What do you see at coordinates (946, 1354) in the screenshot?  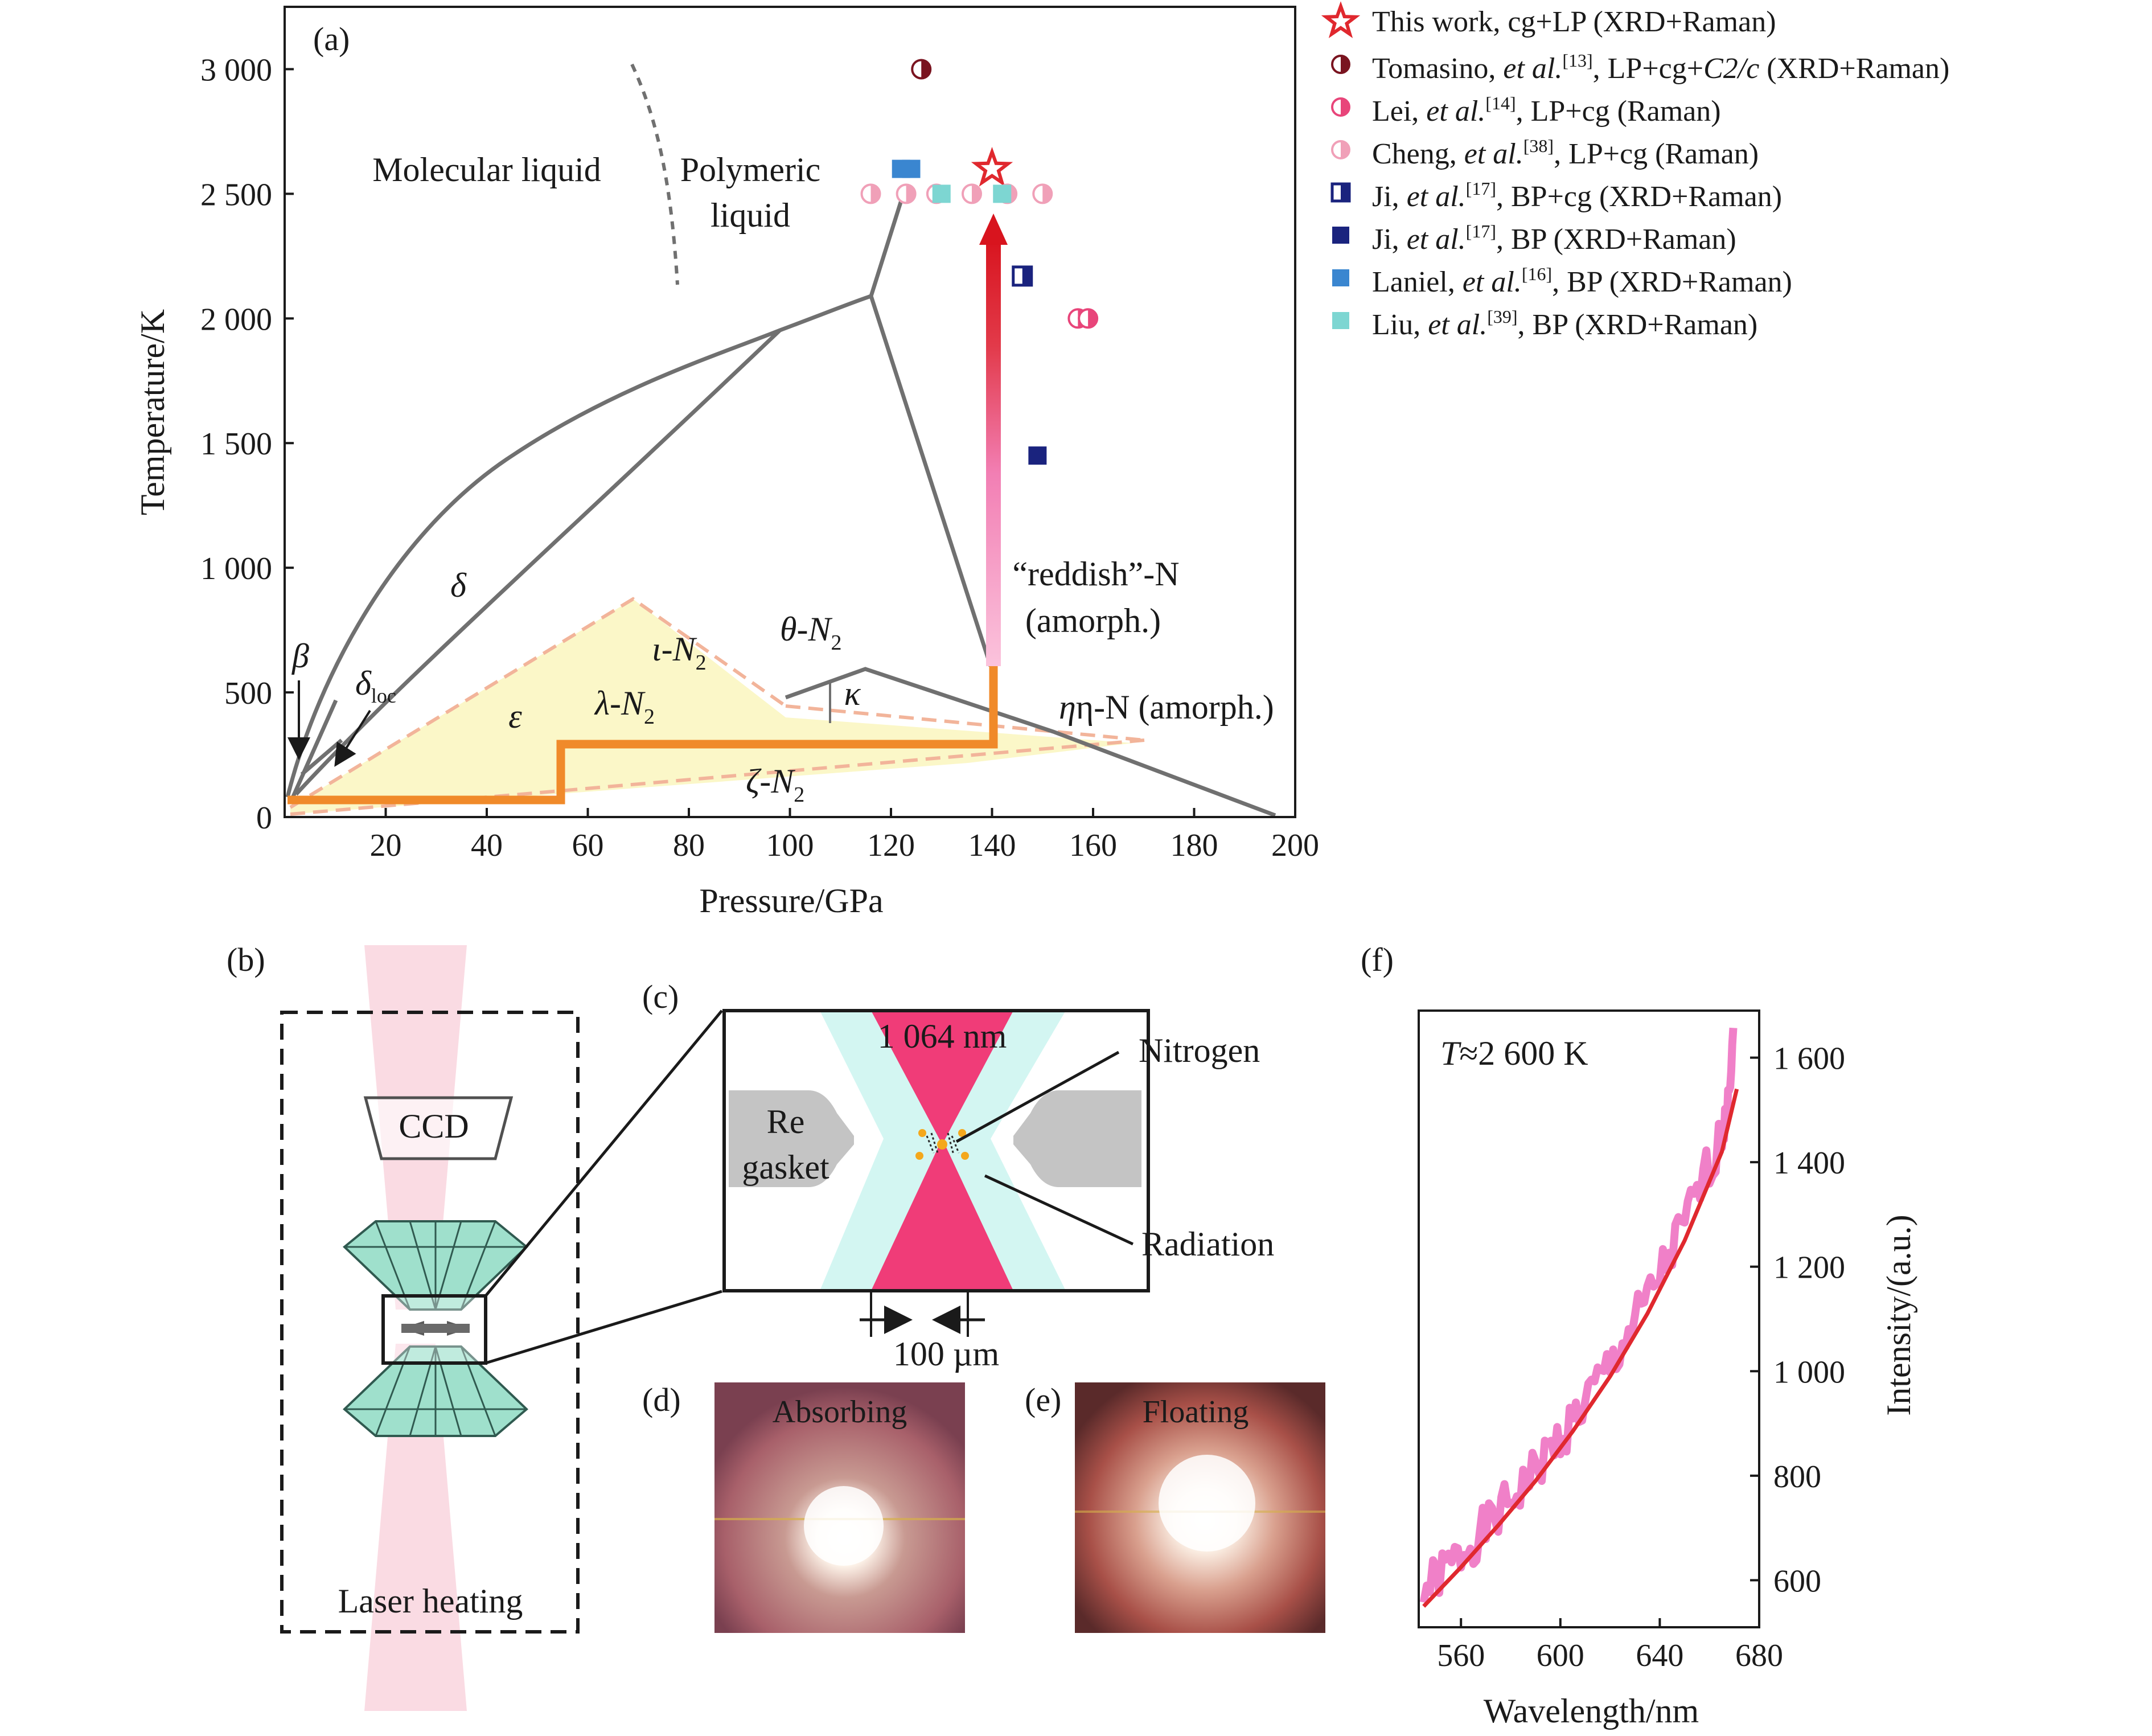 I see `scale-bar-label: 100 µm` at bounding box center [946, 1354].